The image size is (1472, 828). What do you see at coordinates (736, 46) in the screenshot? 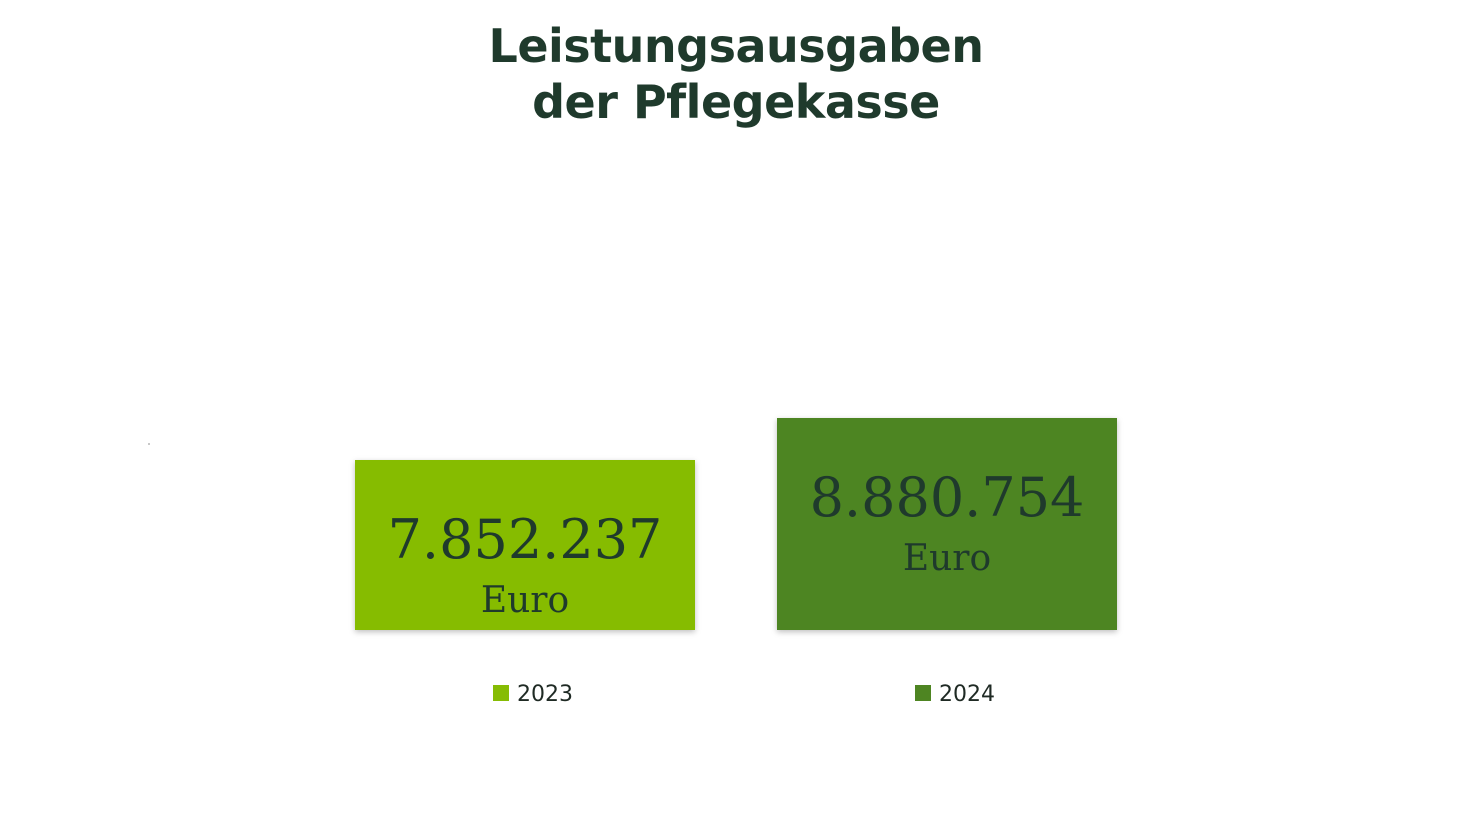
I see `chart-title-line-1: Leistungsausgaben` at bounding box center [736, 46].